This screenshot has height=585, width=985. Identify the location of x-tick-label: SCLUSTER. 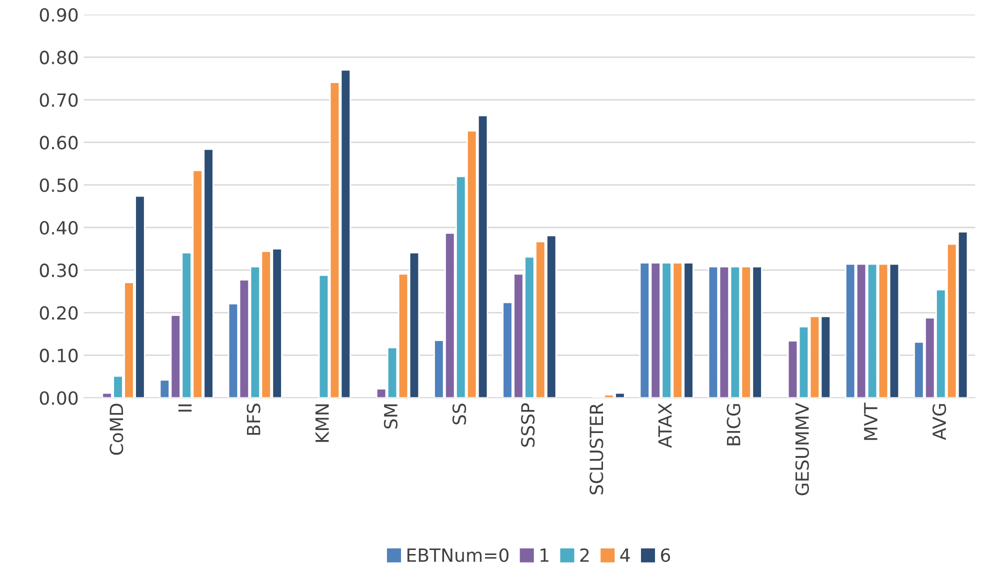
(597, 448).